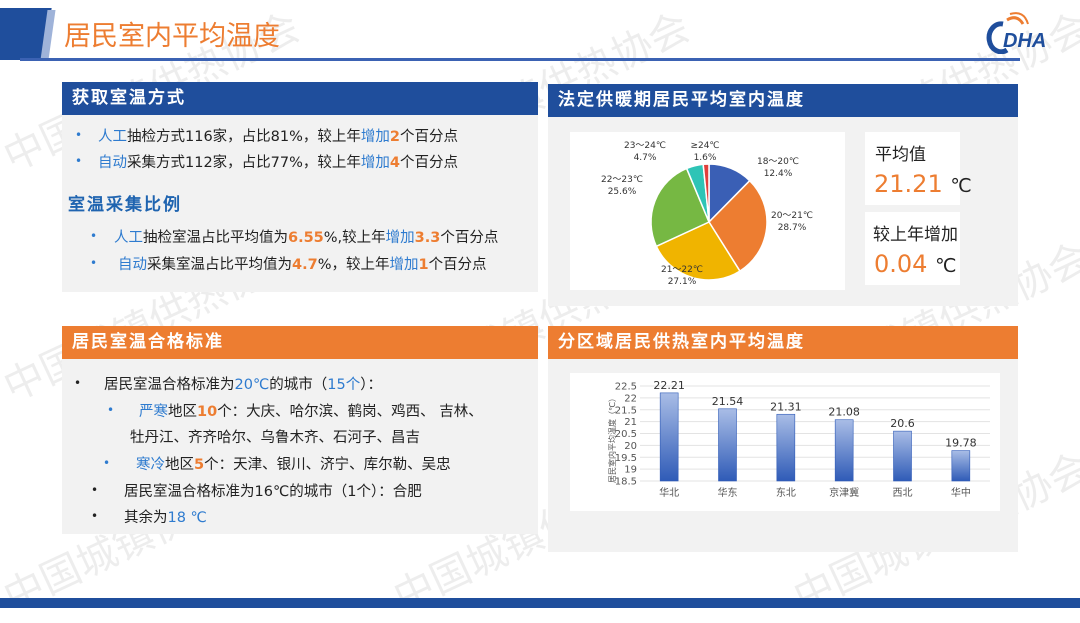  I want to click on pie-category-label: 18～20℃, so click(778, 162).